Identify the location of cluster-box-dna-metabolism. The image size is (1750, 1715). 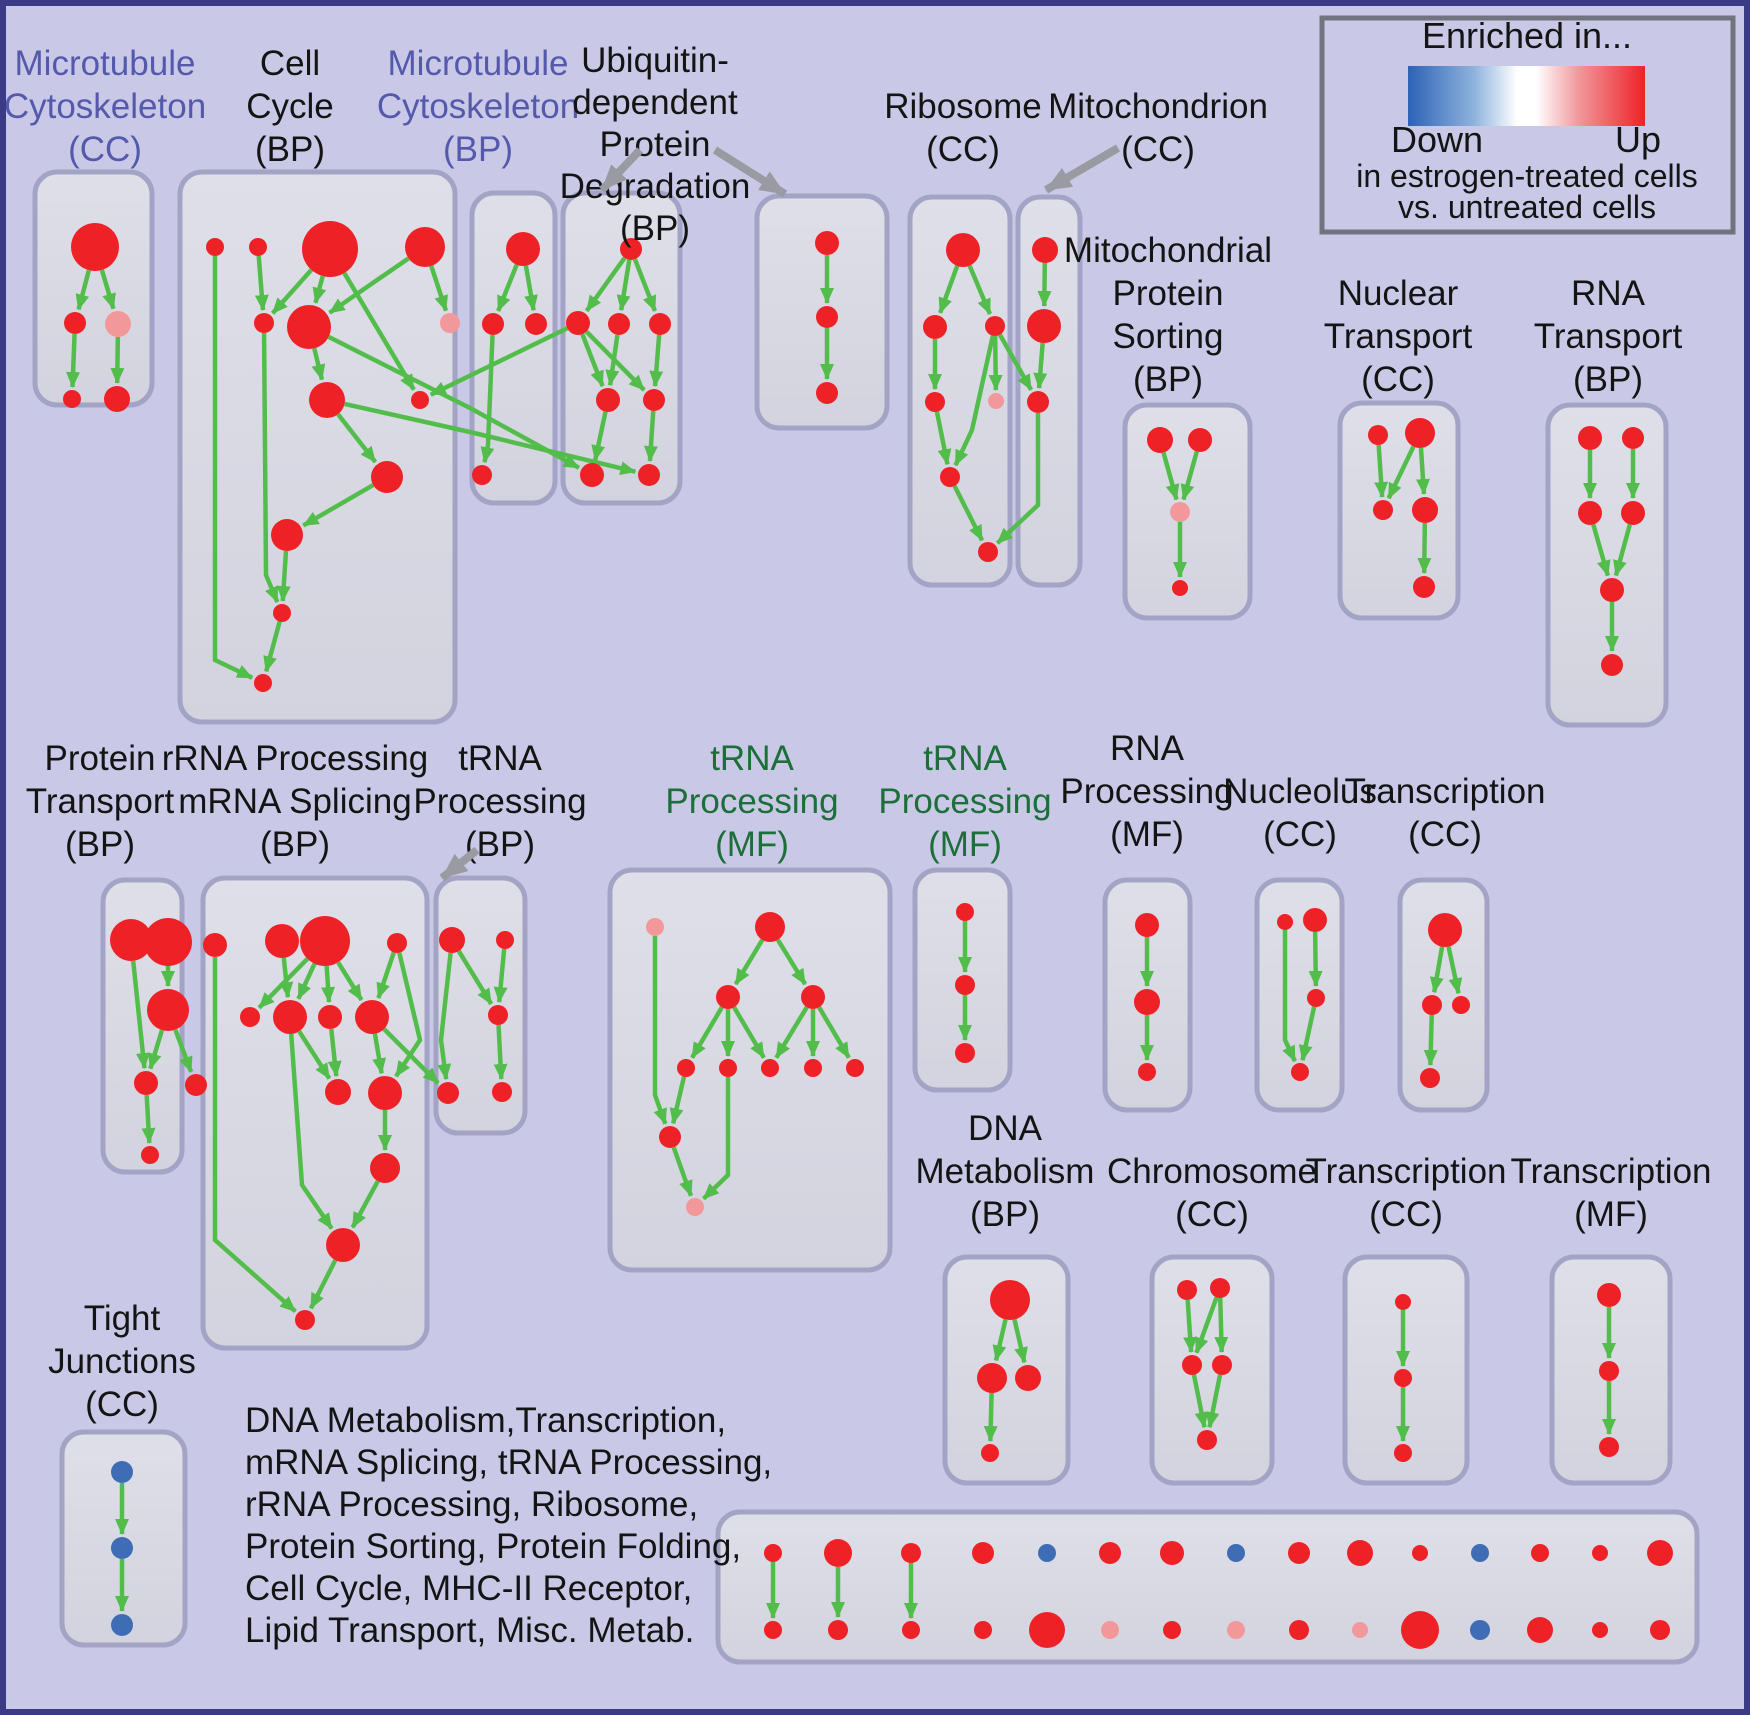
(1006, 1370).